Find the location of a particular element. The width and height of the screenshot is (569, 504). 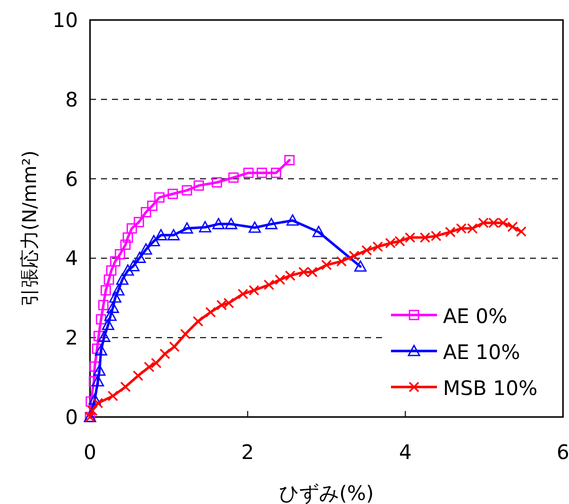

legend-label: AE 10% is located at coordinates (481, 352).